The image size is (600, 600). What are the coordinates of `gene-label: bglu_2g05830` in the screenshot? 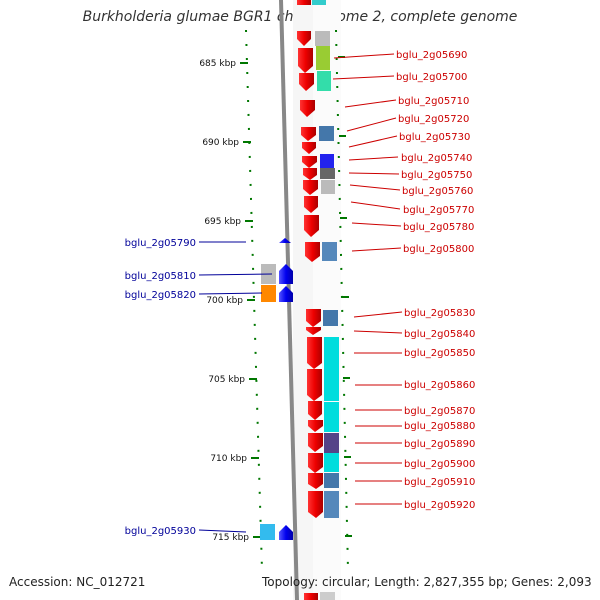 It's located at (439, 313).